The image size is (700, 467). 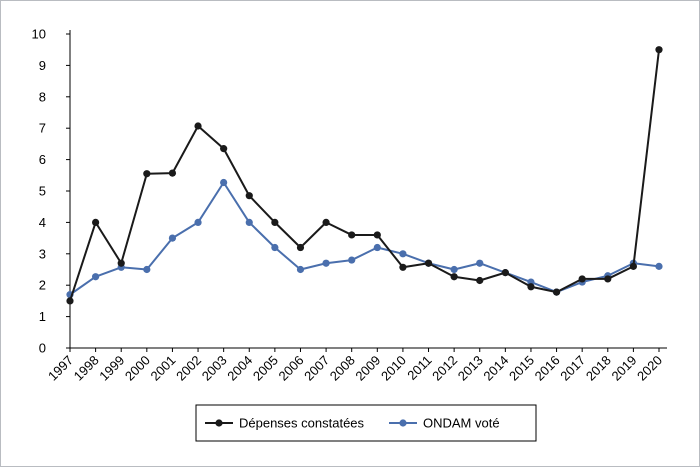 I want to click on x-tick-label: 2011, so click(x=419, y=368).